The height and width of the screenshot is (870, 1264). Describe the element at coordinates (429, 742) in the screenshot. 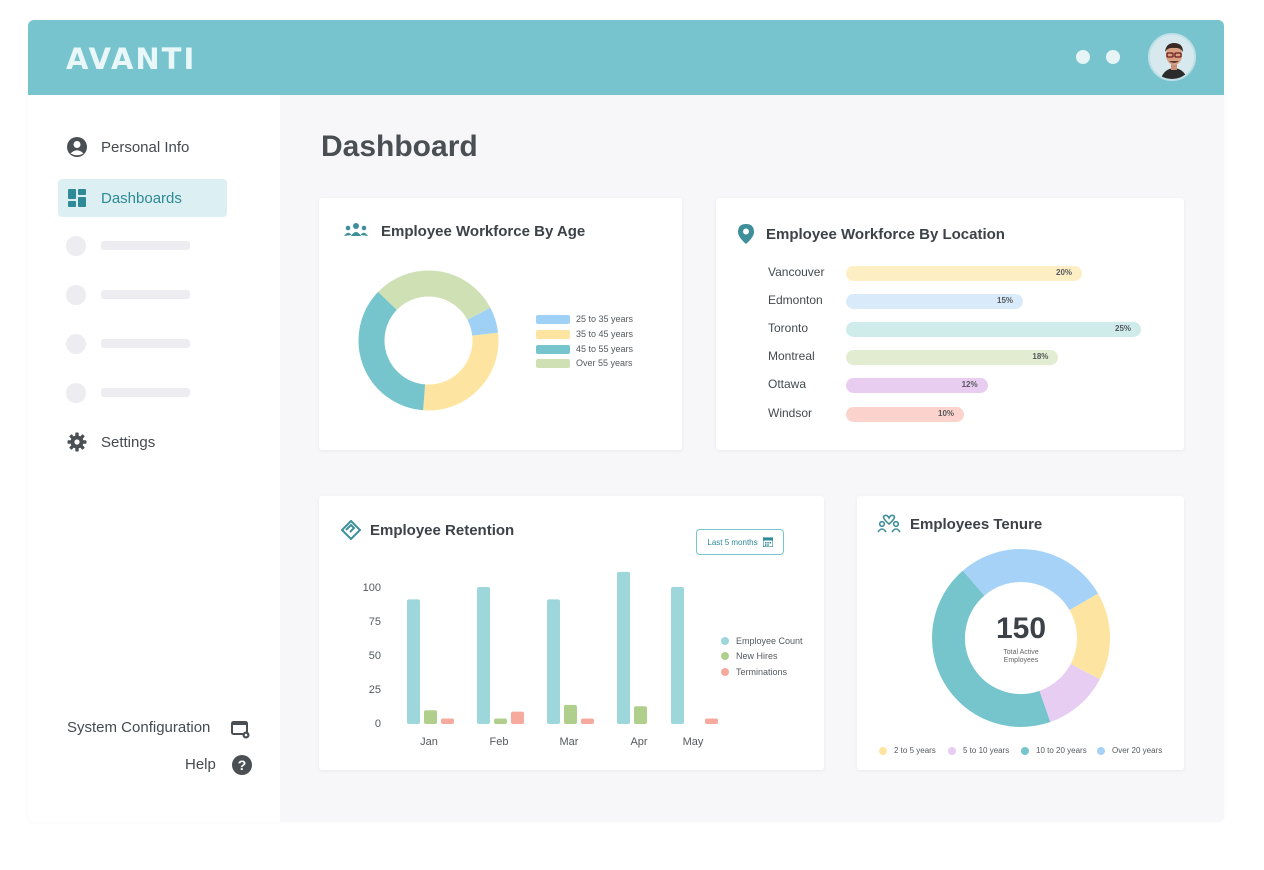

I see `x-tick-label: Jan` at that location.